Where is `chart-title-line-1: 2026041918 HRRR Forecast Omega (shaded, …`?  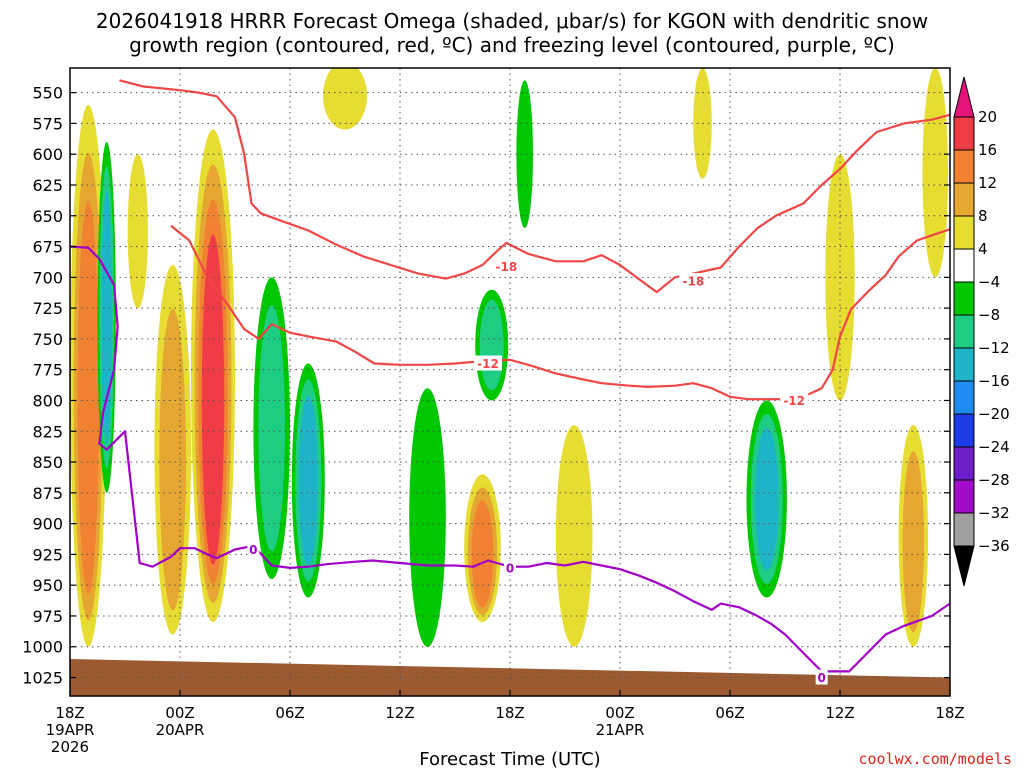
chart-title-line-1: 2026041918 HRRR Forecast Omega (shaded, … is located at coordinates (512, 21).